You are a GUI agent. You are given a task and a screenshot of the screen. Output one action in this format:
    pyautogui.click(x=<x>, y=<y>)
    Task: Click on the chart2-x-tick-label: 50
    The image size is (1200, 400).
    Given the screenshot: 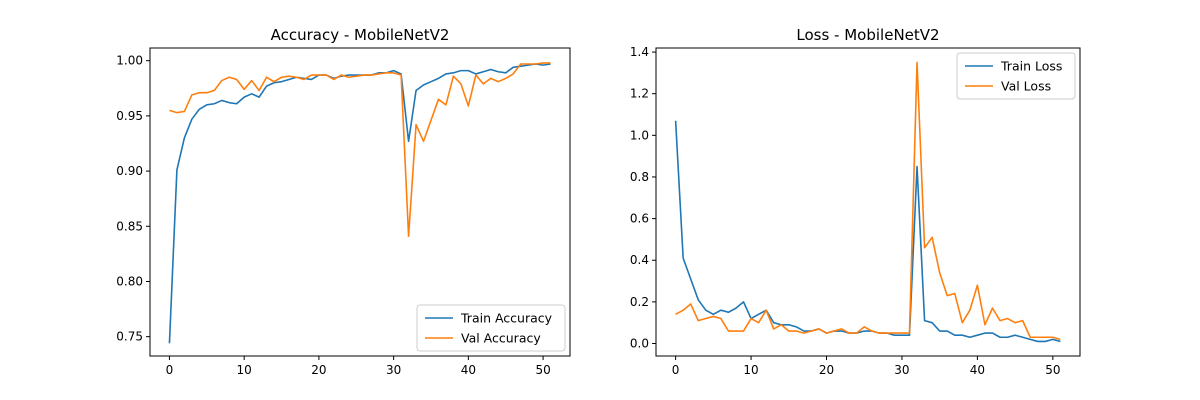 What is the action you would take?
    pyautogui.click(x=1052, y=370)
    